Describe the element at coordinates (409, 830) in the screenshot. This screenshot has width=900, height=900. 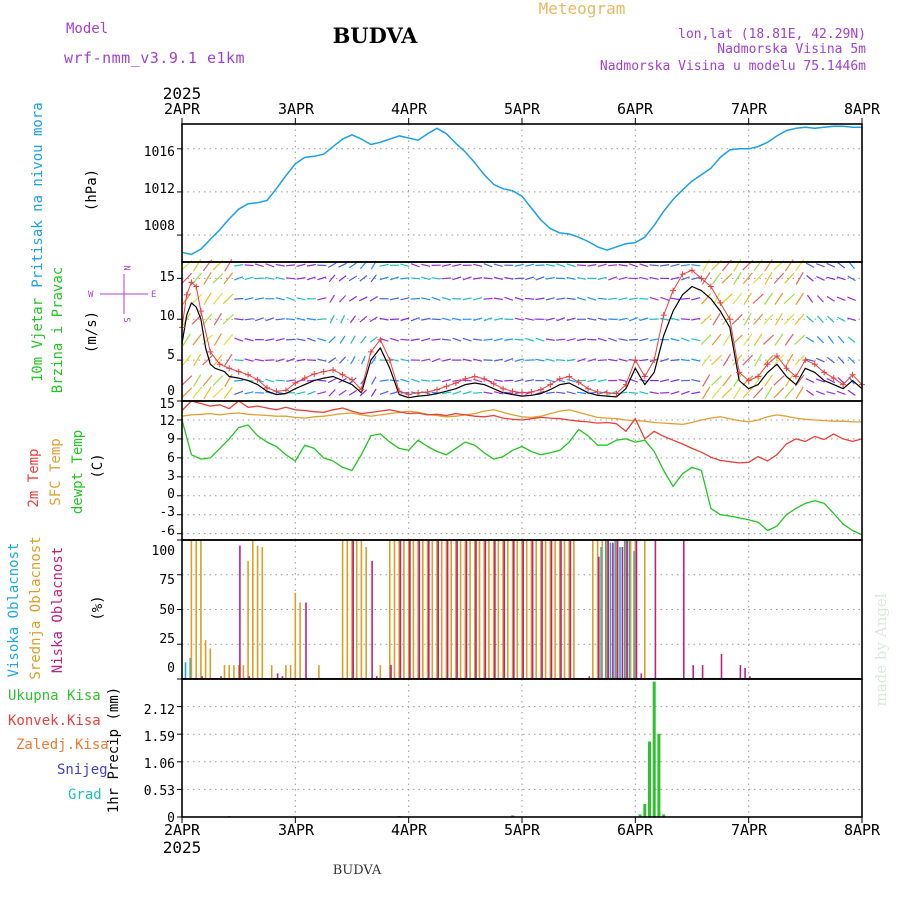
I see `bottom-day-label: 4APR` at that location.